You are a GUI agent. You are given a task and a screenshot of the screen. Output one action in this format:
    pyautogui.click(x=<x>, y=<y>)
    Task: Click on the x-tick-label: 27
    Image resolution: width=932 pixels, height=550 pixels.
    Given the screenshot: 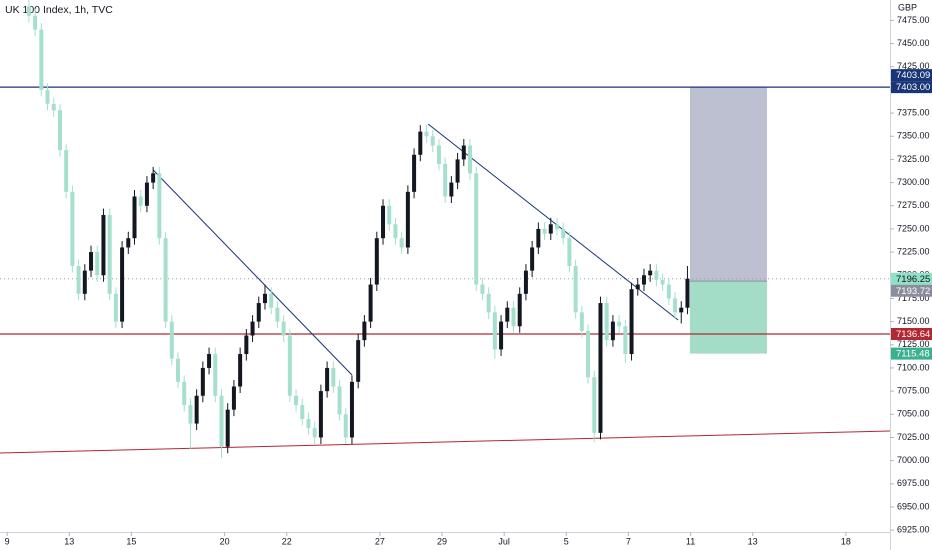 What is the action you would take?
    pyautogui.click(x=380, y=541)
    